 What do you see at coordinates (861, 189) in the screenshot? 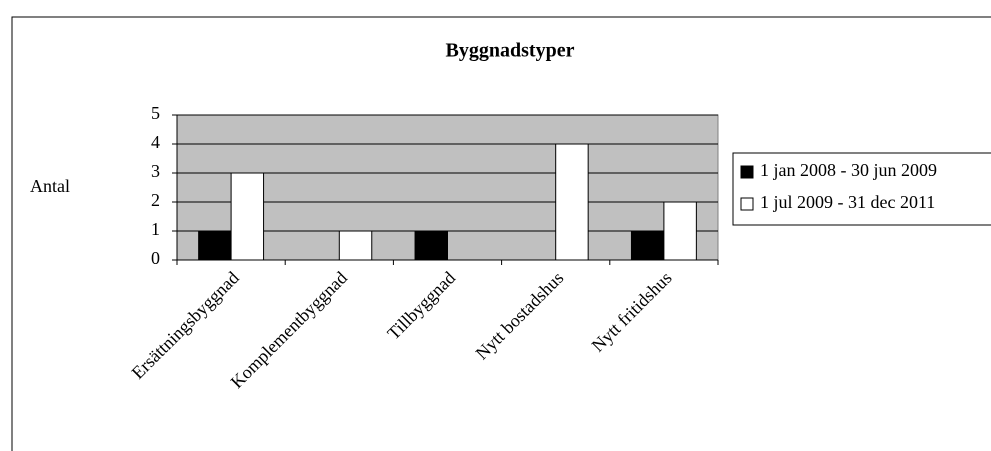
I see `legend-box` at bounding box center [861, 189].